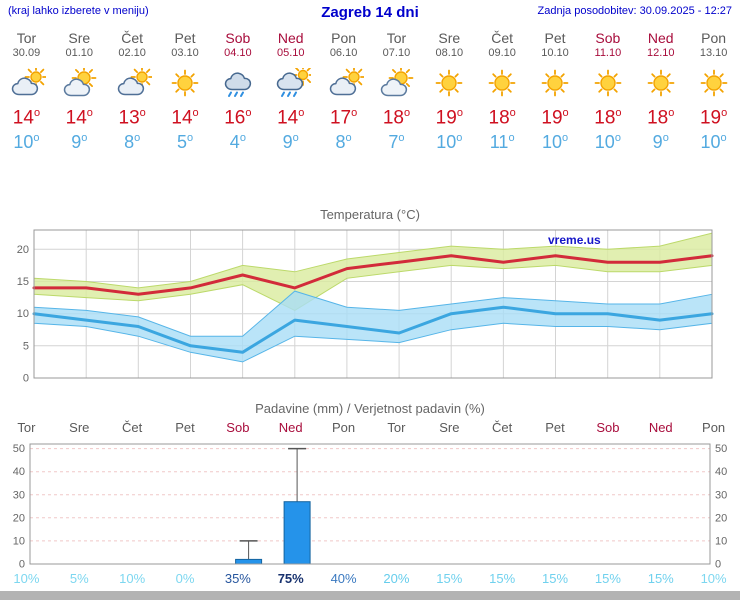 The width and height of the screenshot is (740, 600). Describe the element at coordinates (396, 53) in the screenshot. I see `day-date: 07.10` at that location.